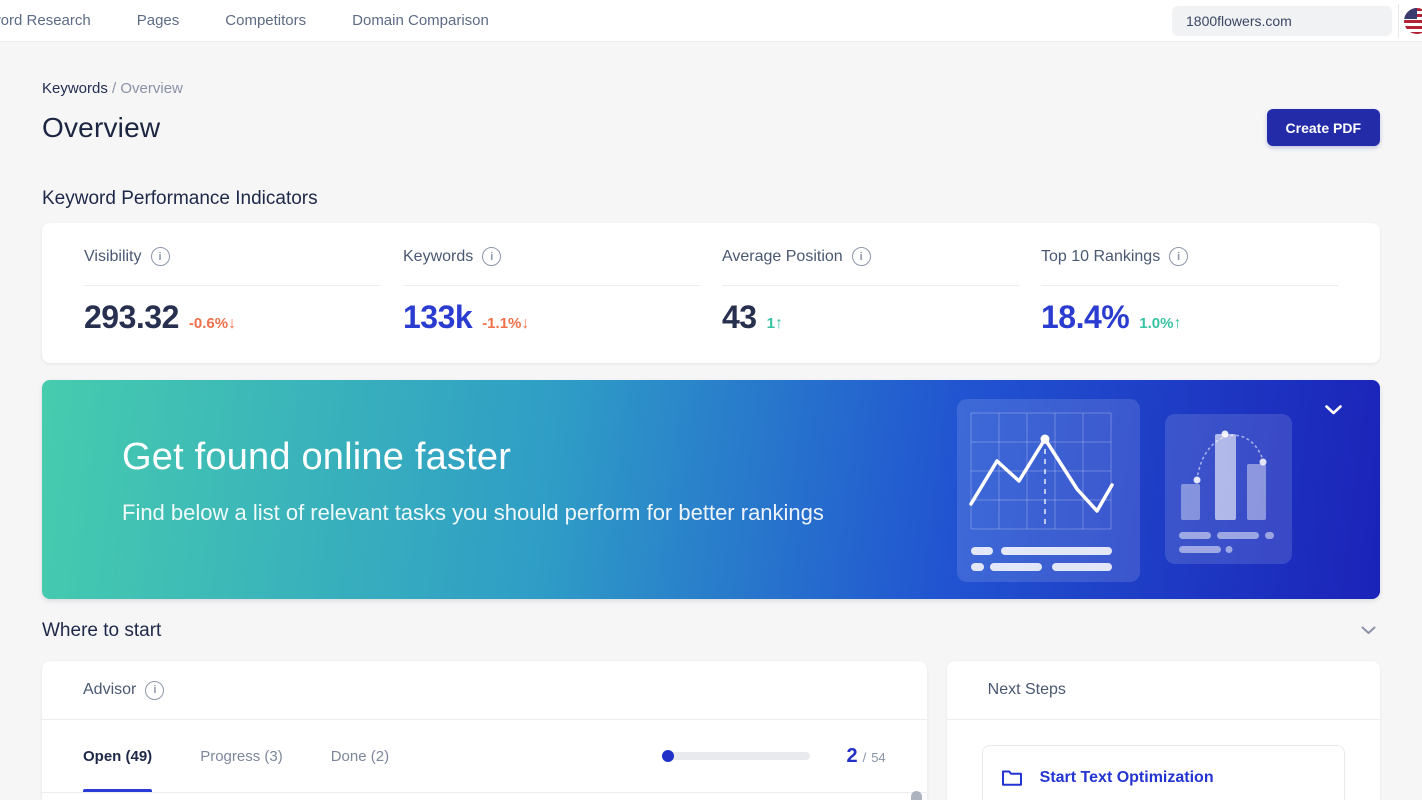 This screenshot has width=1422, height=800. What do you see at coordinates (180, 198) in the screenshot?
I see `kpi-section-title: Keyword Performance Indicators` at bounding box center [180, 198].